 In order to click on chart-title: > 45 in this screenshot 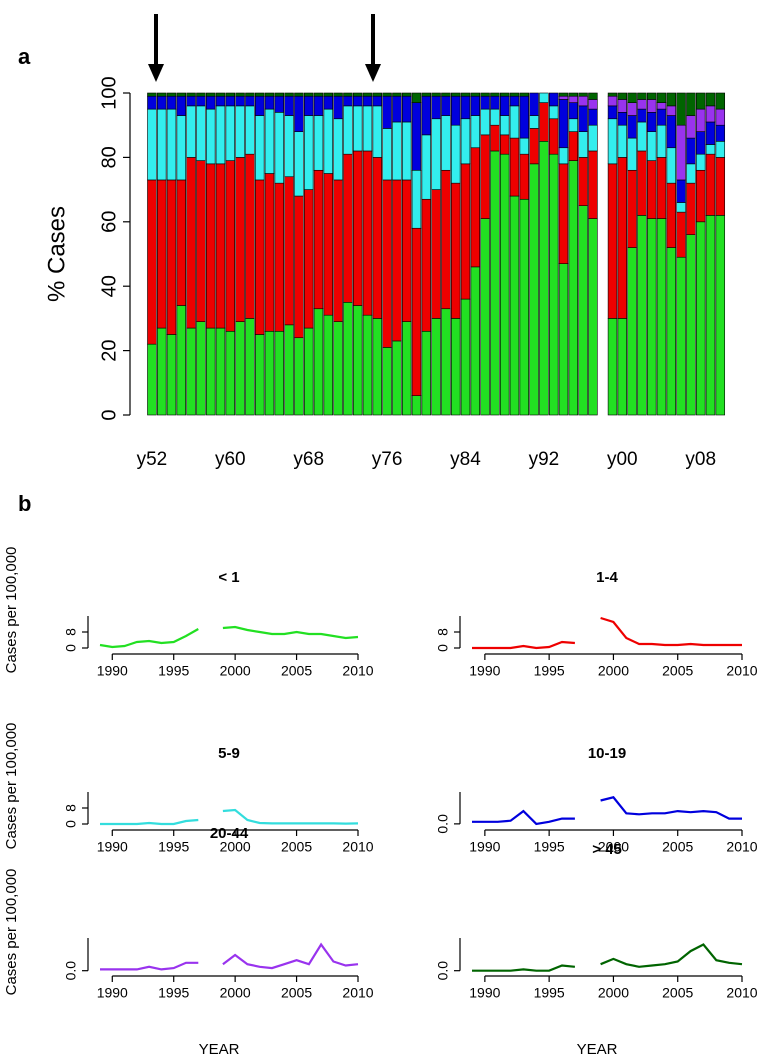, I will do `click(607, 849)`.